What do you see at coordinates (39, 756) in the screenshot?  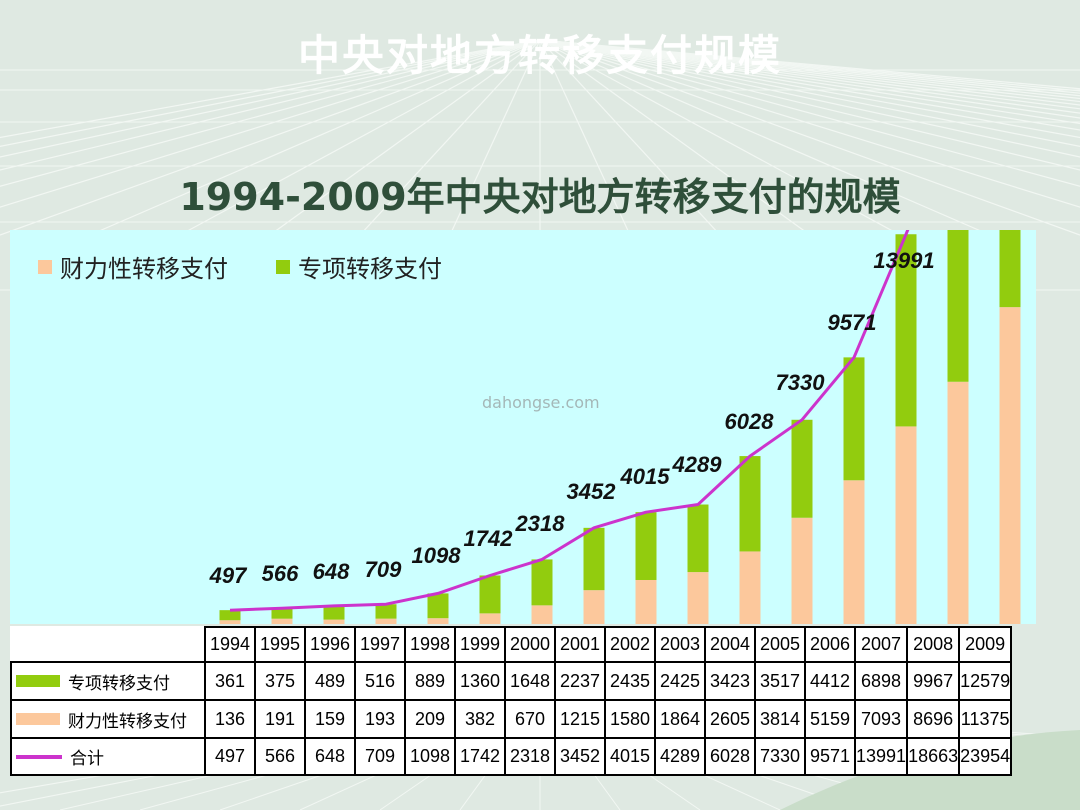 I see `row-key-total` at bounding box center [39, 756].